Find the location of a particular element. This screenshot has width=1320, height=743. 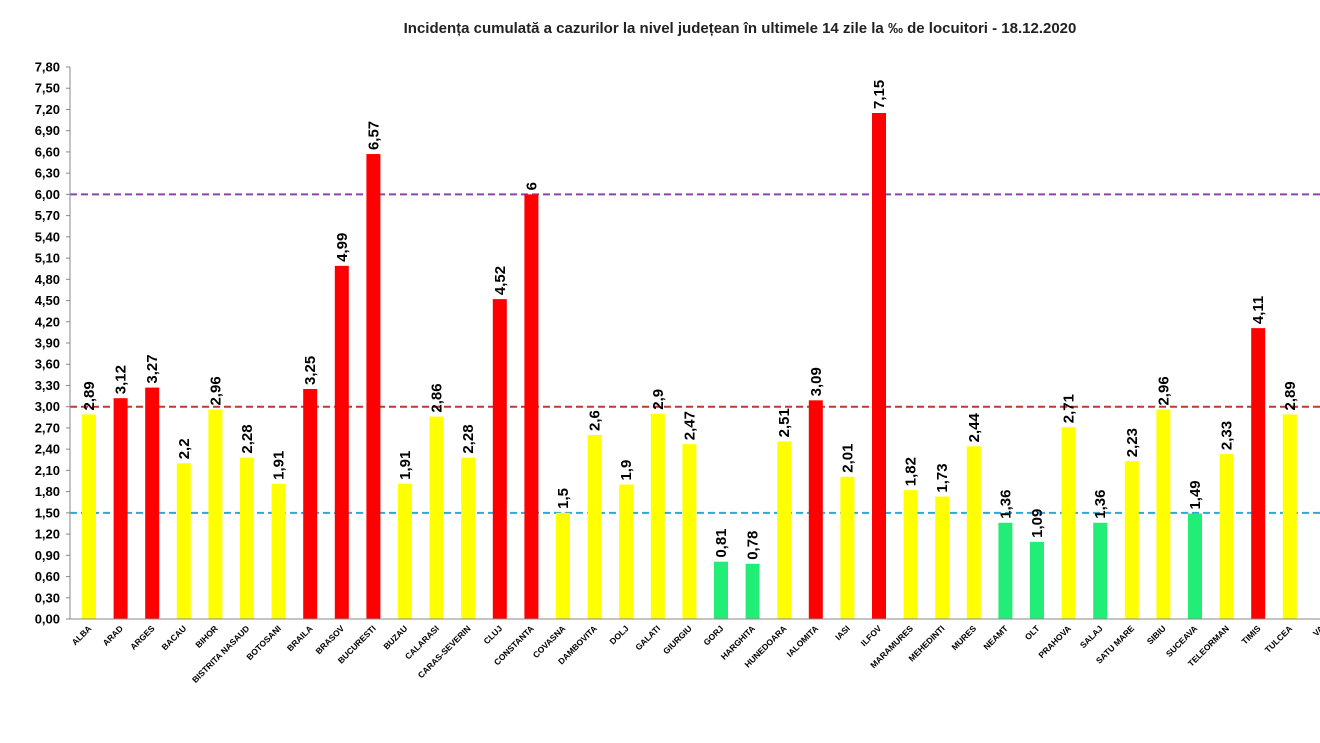

x-tick-label: ALBA is located at coordinates (82, 635).